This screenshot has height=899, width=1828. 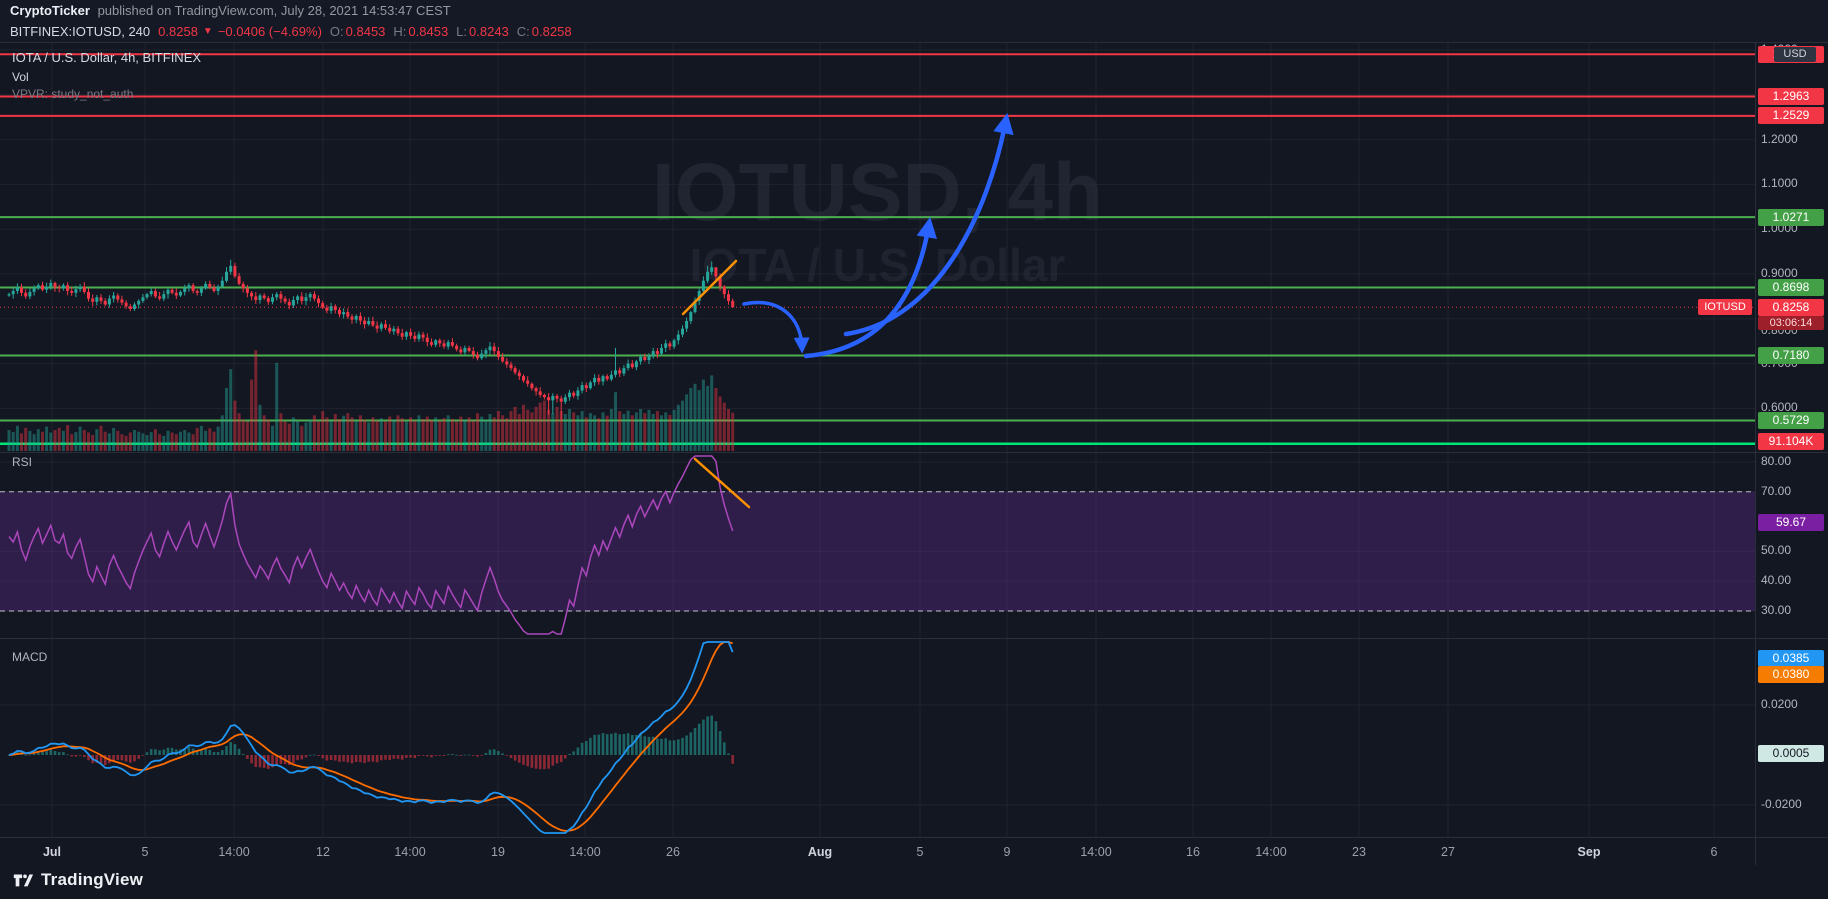 I want to click on volume-legend: Vol, so click(x=20, y=77).